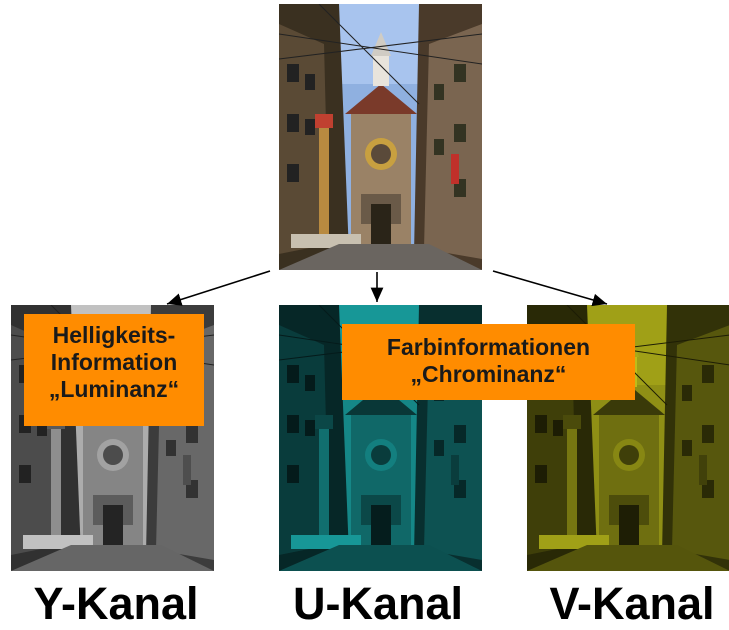 The image size is (729, 630). Describe the element at coordinates (550, 288) in the screenshot. I see `arrow-to-v` at that location.